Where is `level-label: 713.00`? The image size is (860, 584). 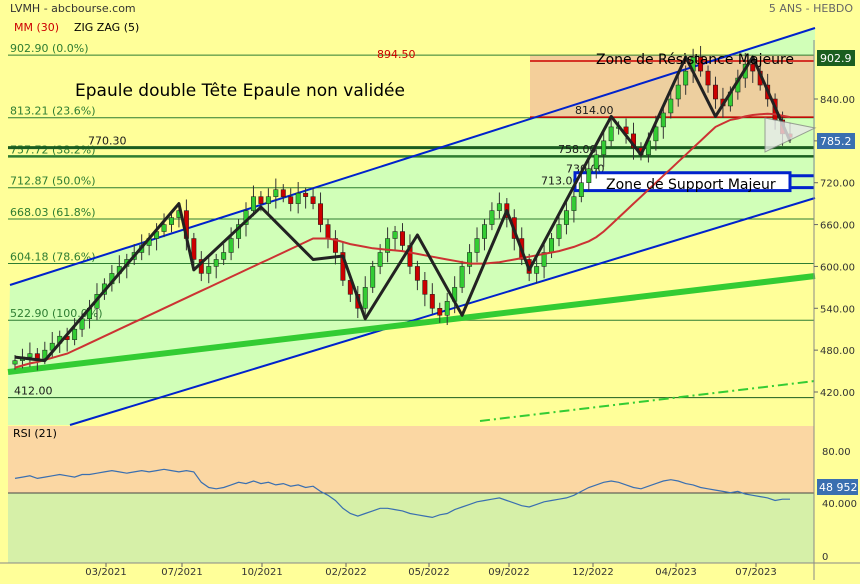 level-label: 713.00 is located at coordinates (560, 181).